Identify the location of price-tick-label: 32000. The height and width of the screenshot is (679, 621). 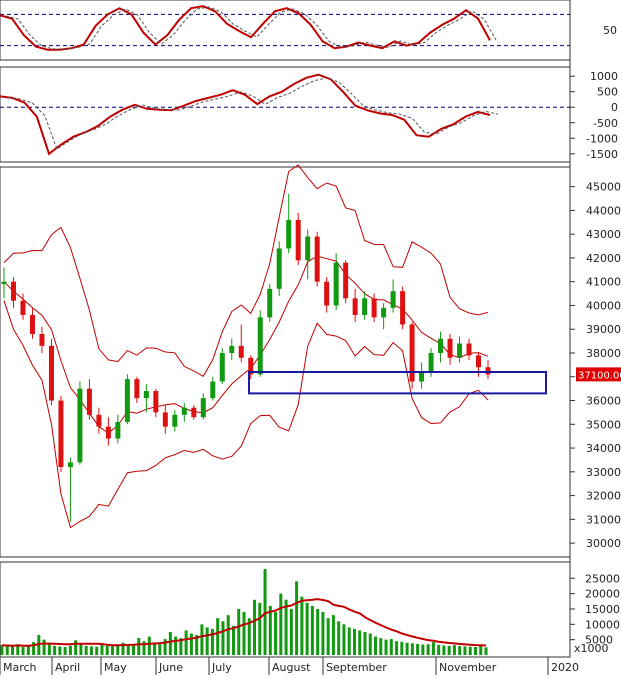
(603, 496).